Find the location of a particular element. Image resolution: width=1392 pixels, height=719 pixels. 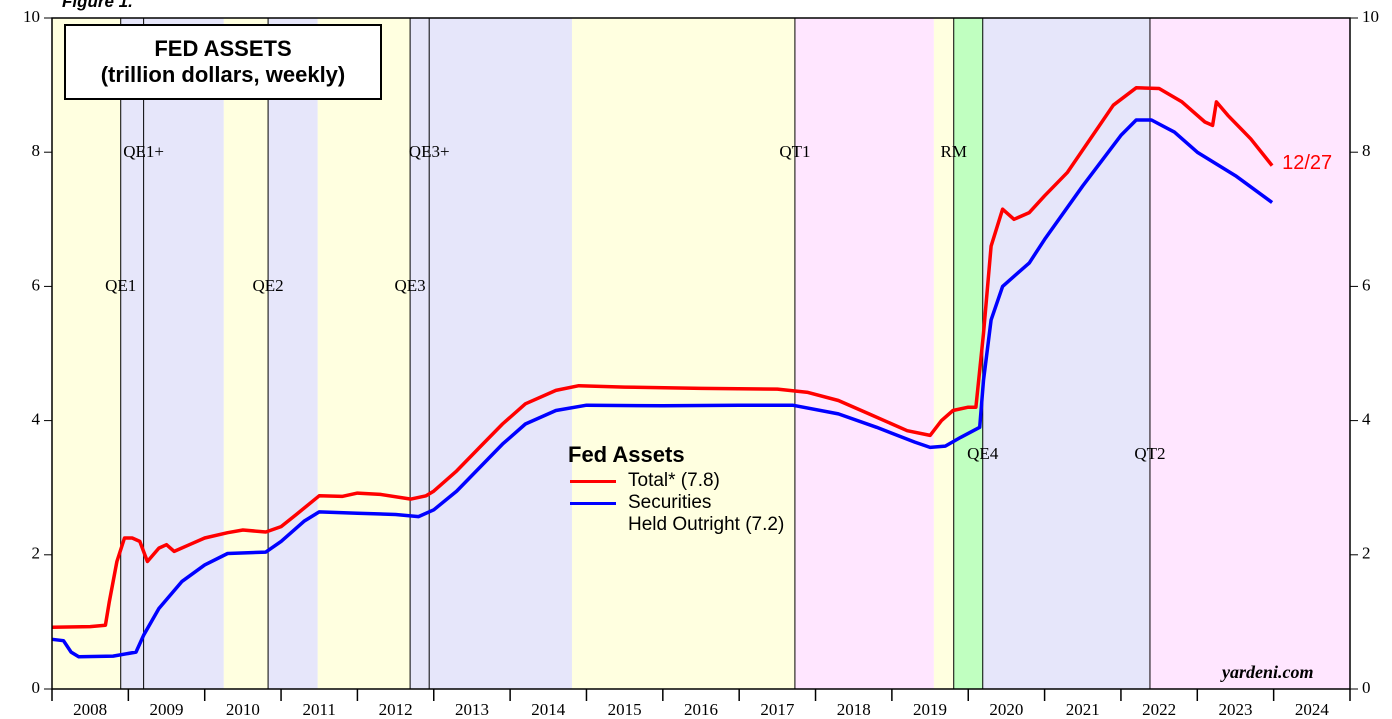

x-tick-label: 2010 is located at coordinates (243, 709).